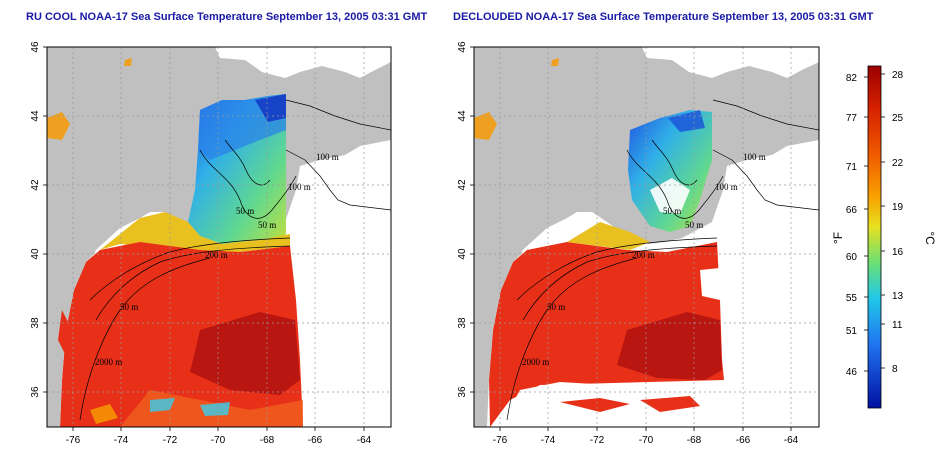  I want to click on c-tick-label: 22, so click(898, 163).